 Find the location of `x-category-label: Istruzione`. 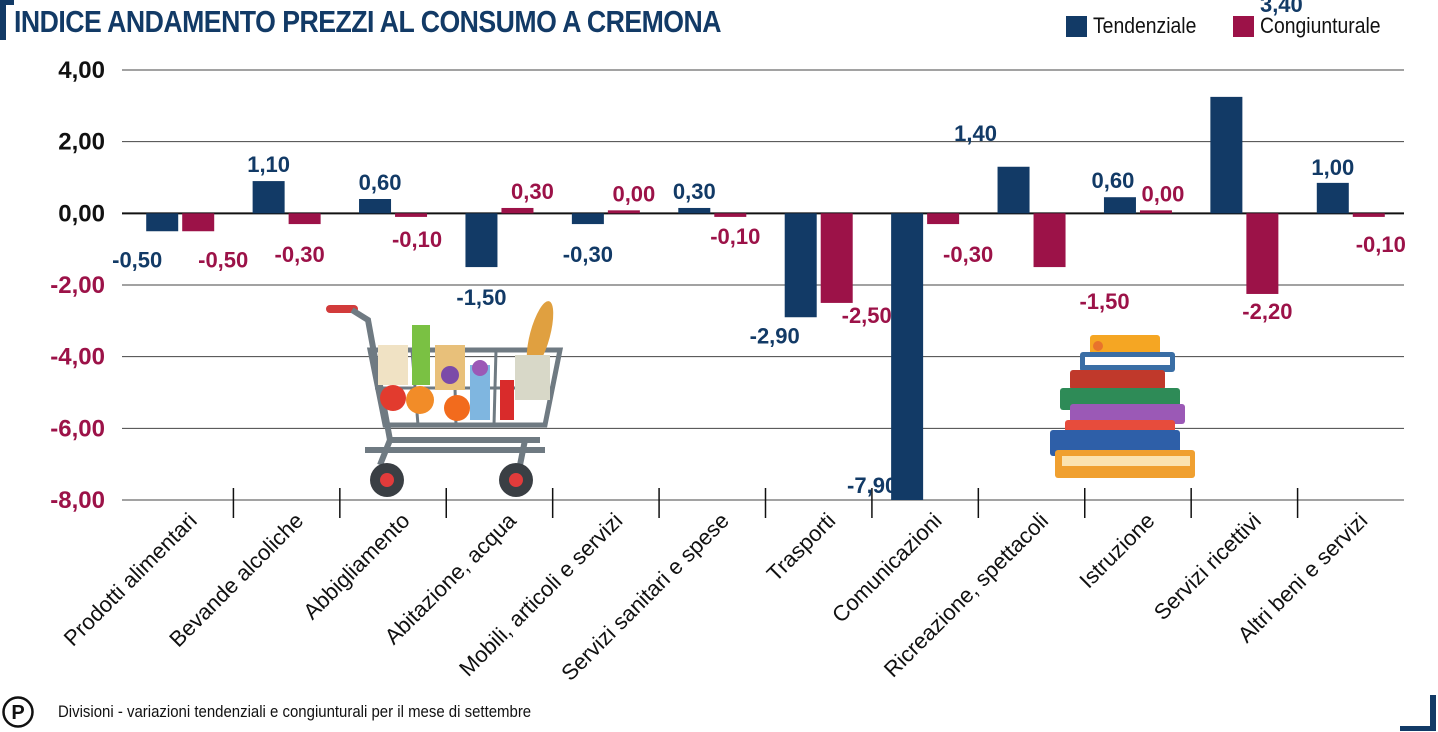

x-category-label: Istruzione is located at coordinates (1116, 550).